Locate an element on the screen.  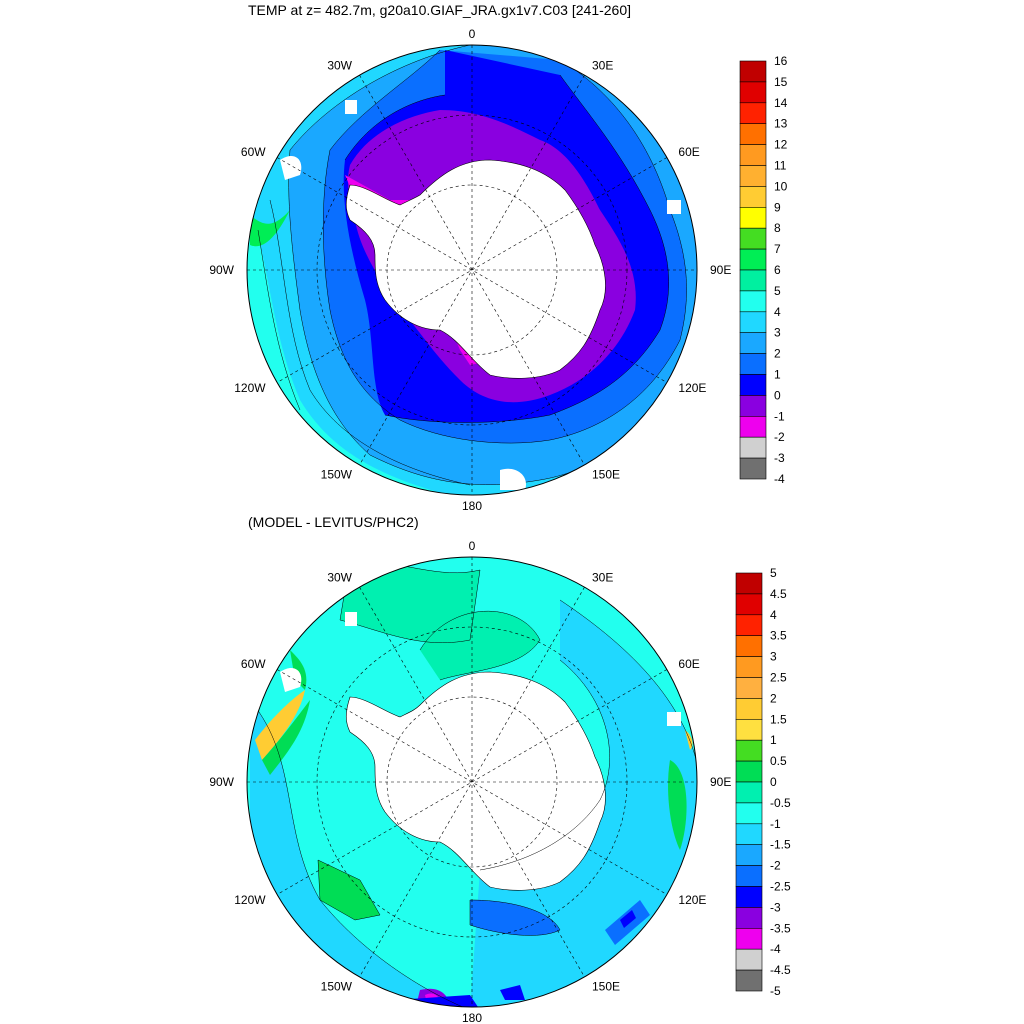
colorbar-tick-label: 9 is located at coordinates (777, 207).